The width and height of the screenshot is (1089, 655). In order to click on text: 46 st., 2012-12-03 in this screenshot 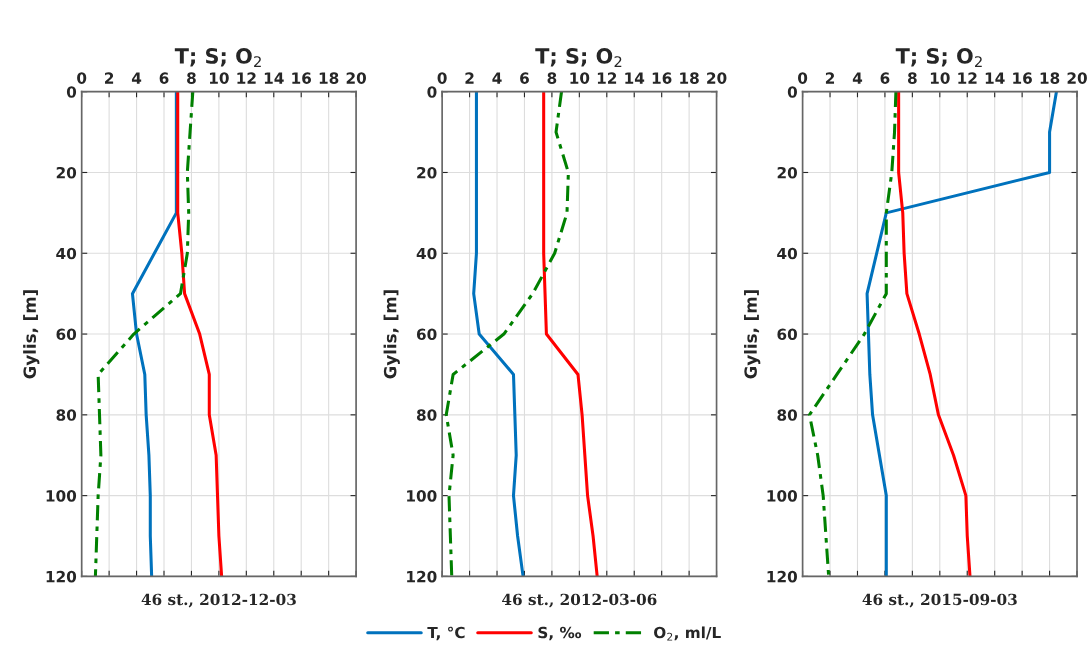, I will do `click(218, 600)`.